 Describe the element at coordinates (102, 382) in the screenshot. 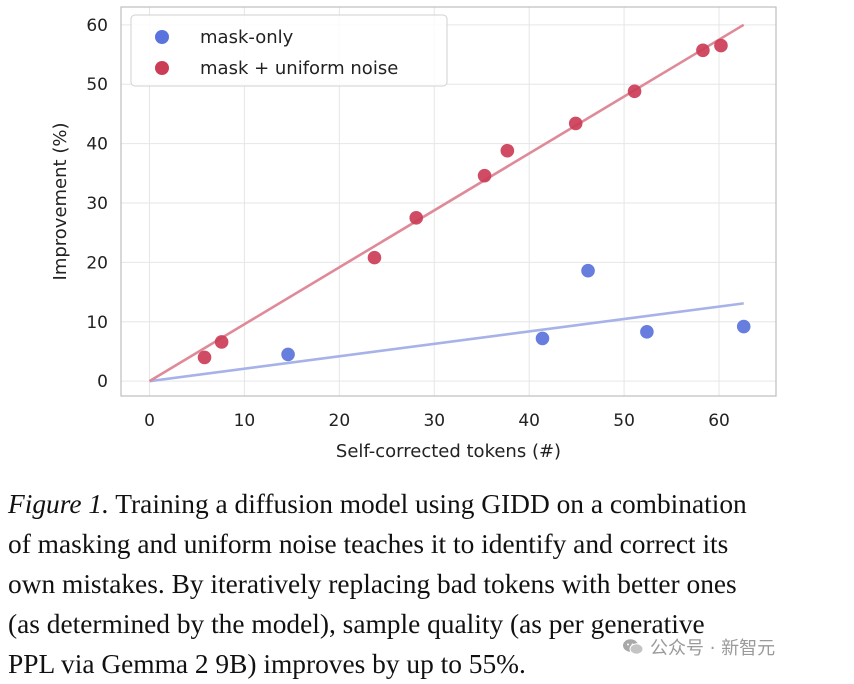

I see `y-tick-label: 0` at that location.